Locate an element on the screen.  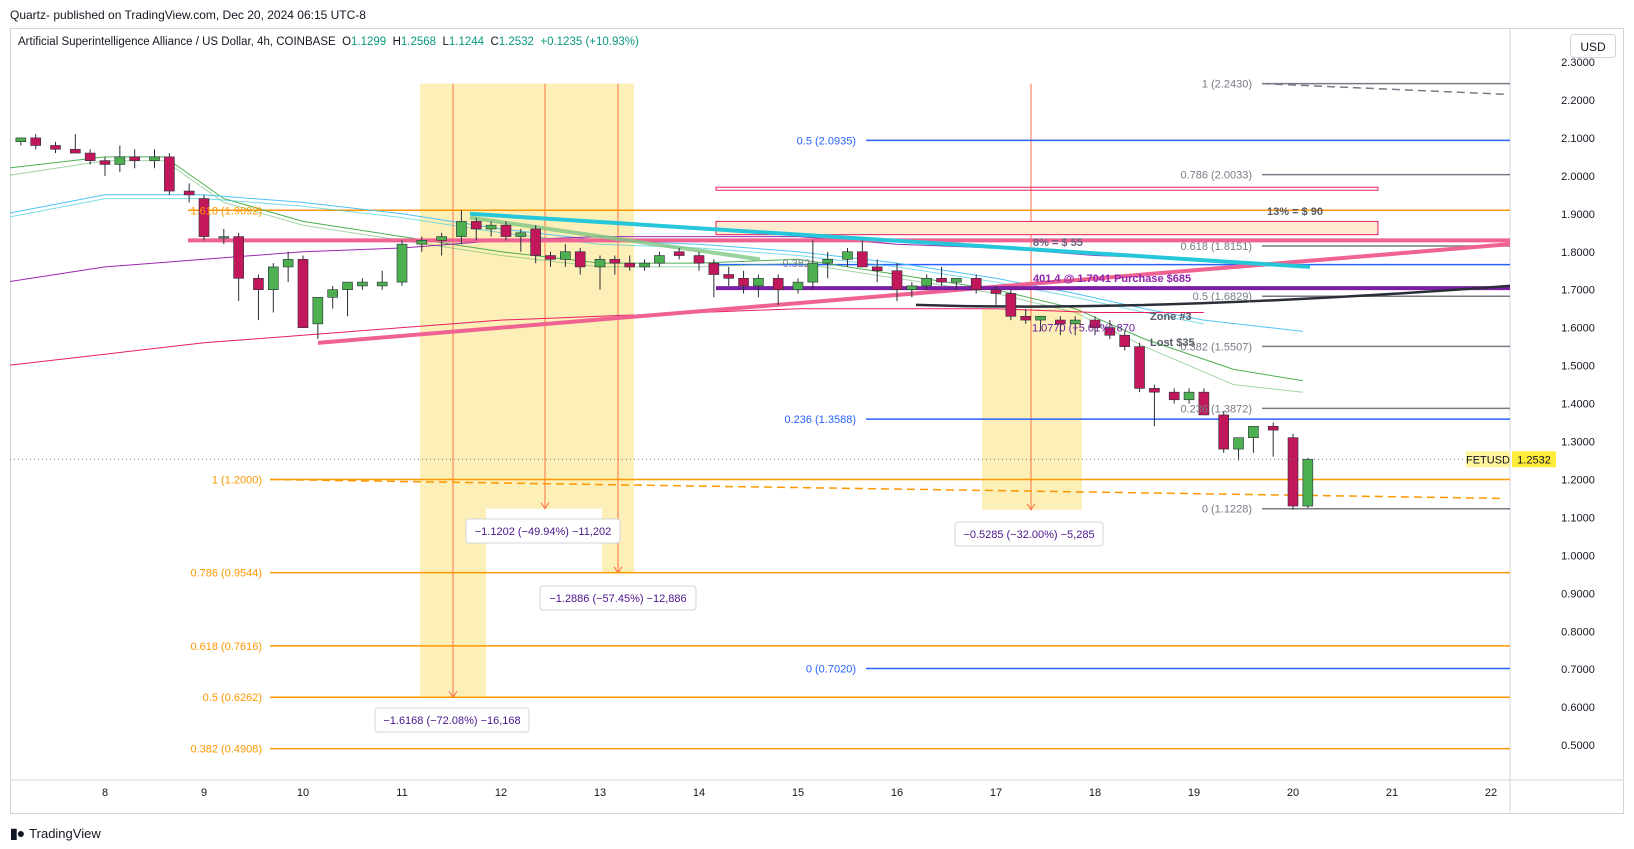
y-tick-label: 0.5000 is located at coordinates (1578, 746).